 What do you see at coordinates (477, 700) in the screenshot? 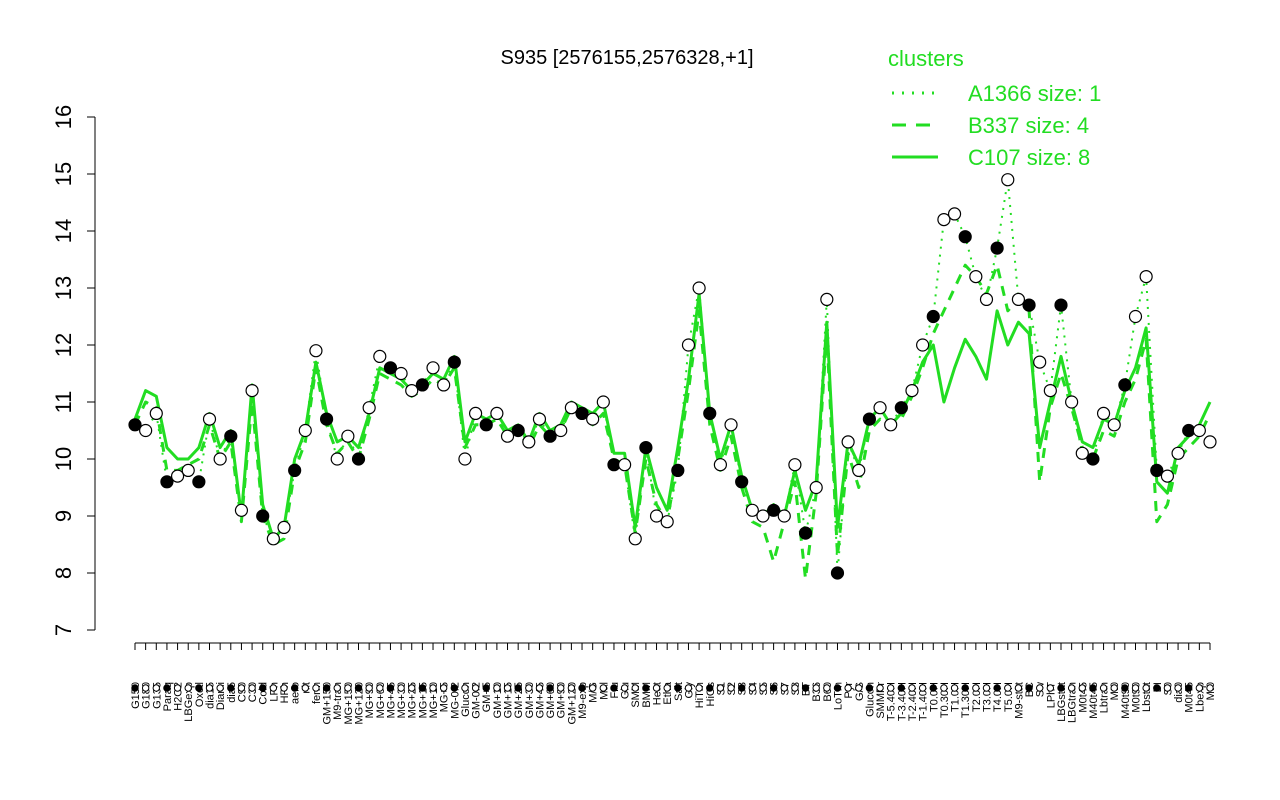
I see `x-tick-label: GM-0.2` at bounding box center [477, 700].